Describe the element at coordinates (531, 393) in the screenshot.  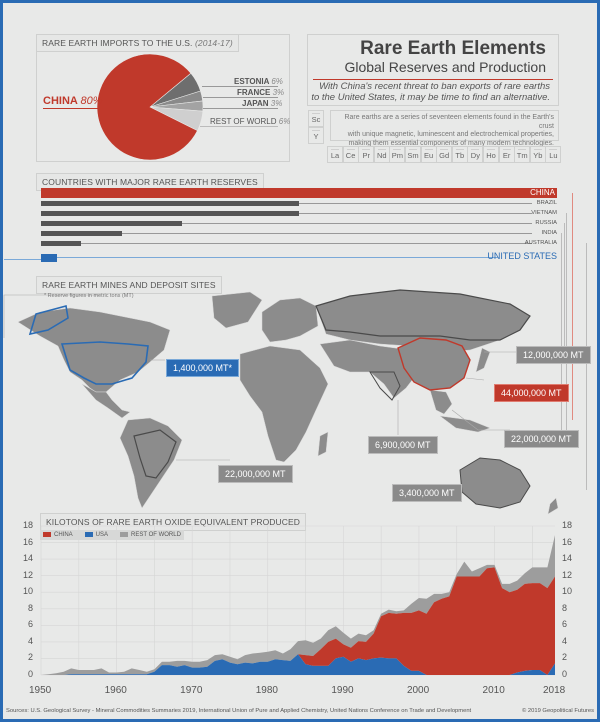
I see `china-reserve-label: 44,000,000 MT` at that location.